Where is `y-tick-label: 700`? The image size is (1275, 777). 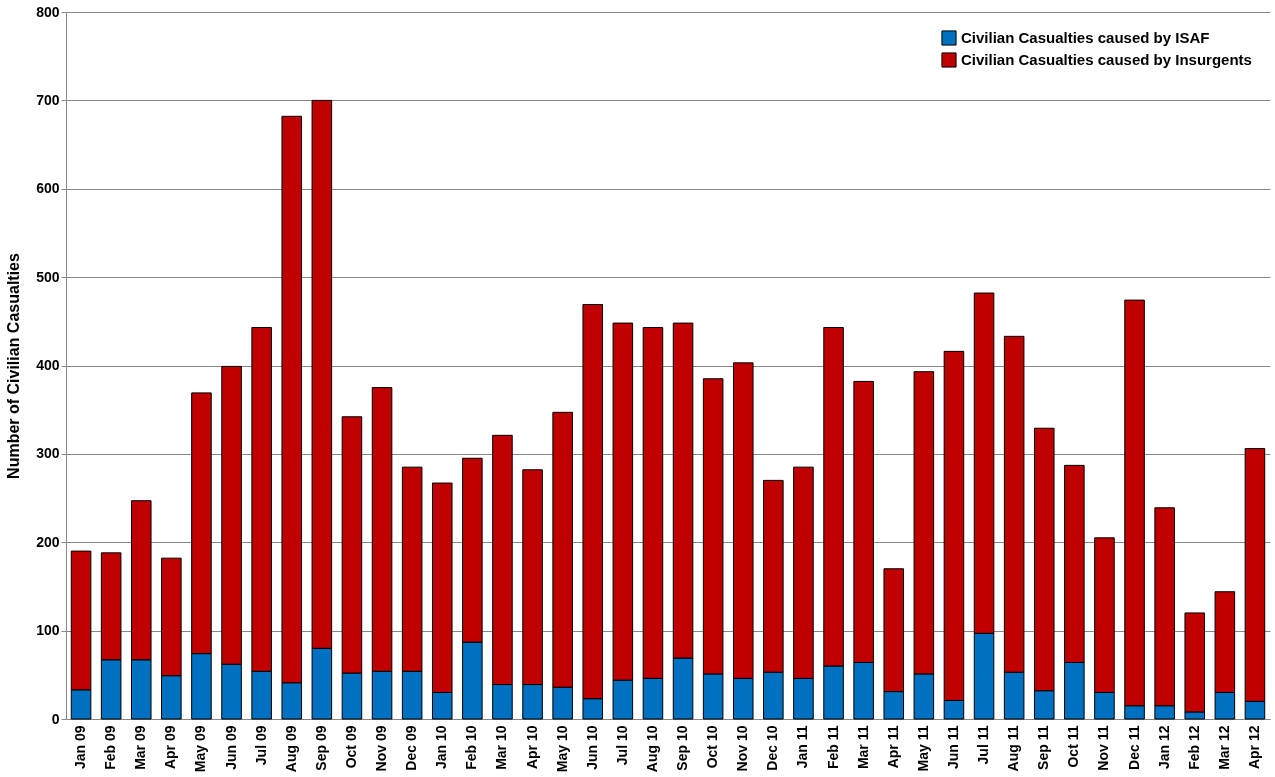
y-tick-label: 700 is located at coordinates (48, 99).